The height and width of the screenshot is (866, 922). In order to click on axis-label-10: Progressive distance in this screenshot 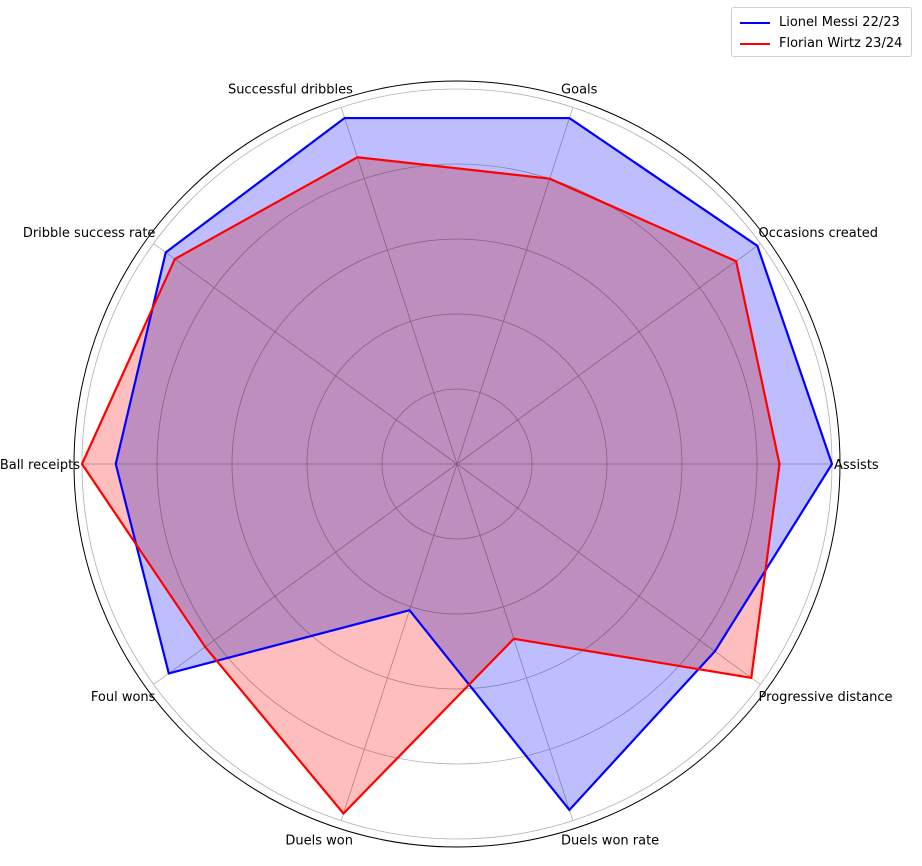, I will do `click(826, 697)`.